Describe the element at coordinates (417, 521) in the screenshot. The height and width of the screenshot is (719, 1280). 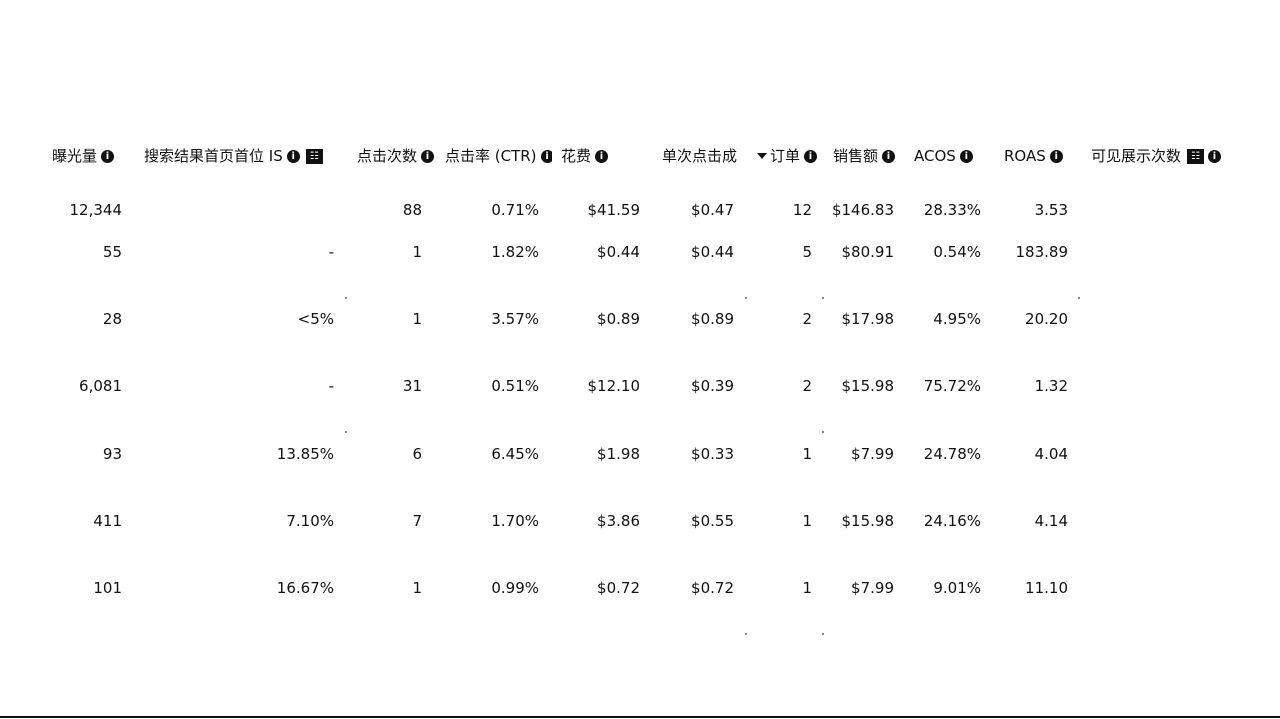
I see `cell-clicks: 7` at that location.